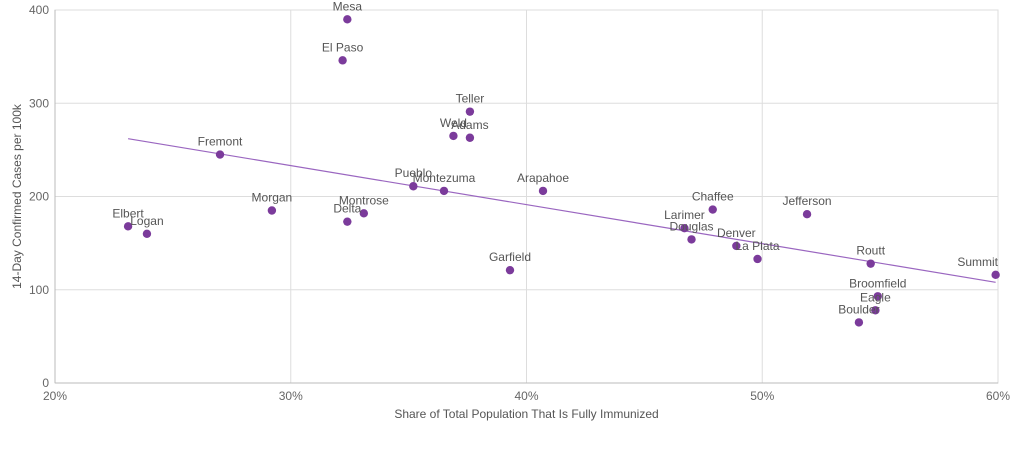 The height and width of the screenshot is (455, 1024). What do you see at coordinates (272, 197) in the screenshot?
I see `point-label: Morgan` at bounding box center [272, 197].